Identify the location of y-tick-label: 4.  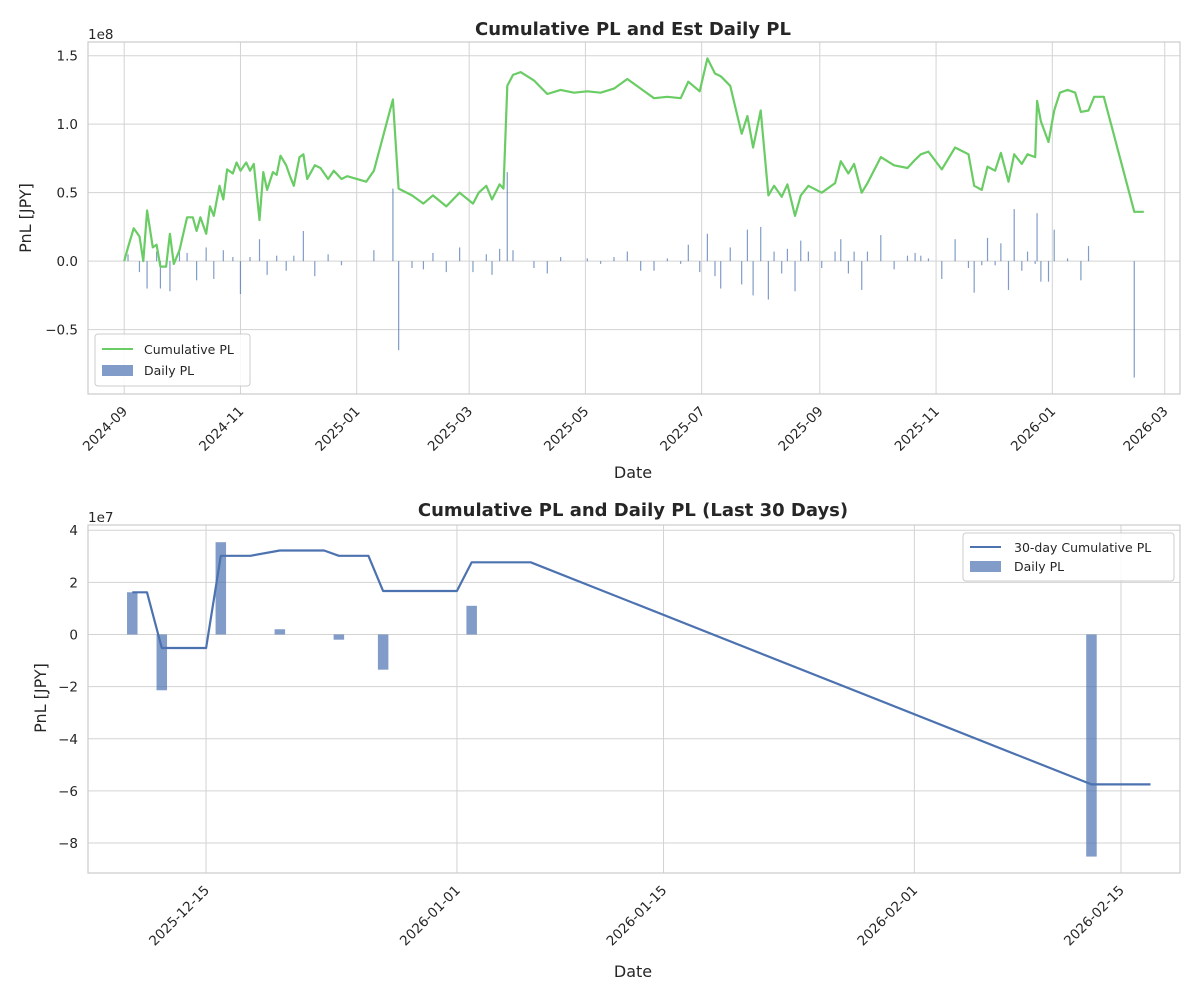
(73, 531).